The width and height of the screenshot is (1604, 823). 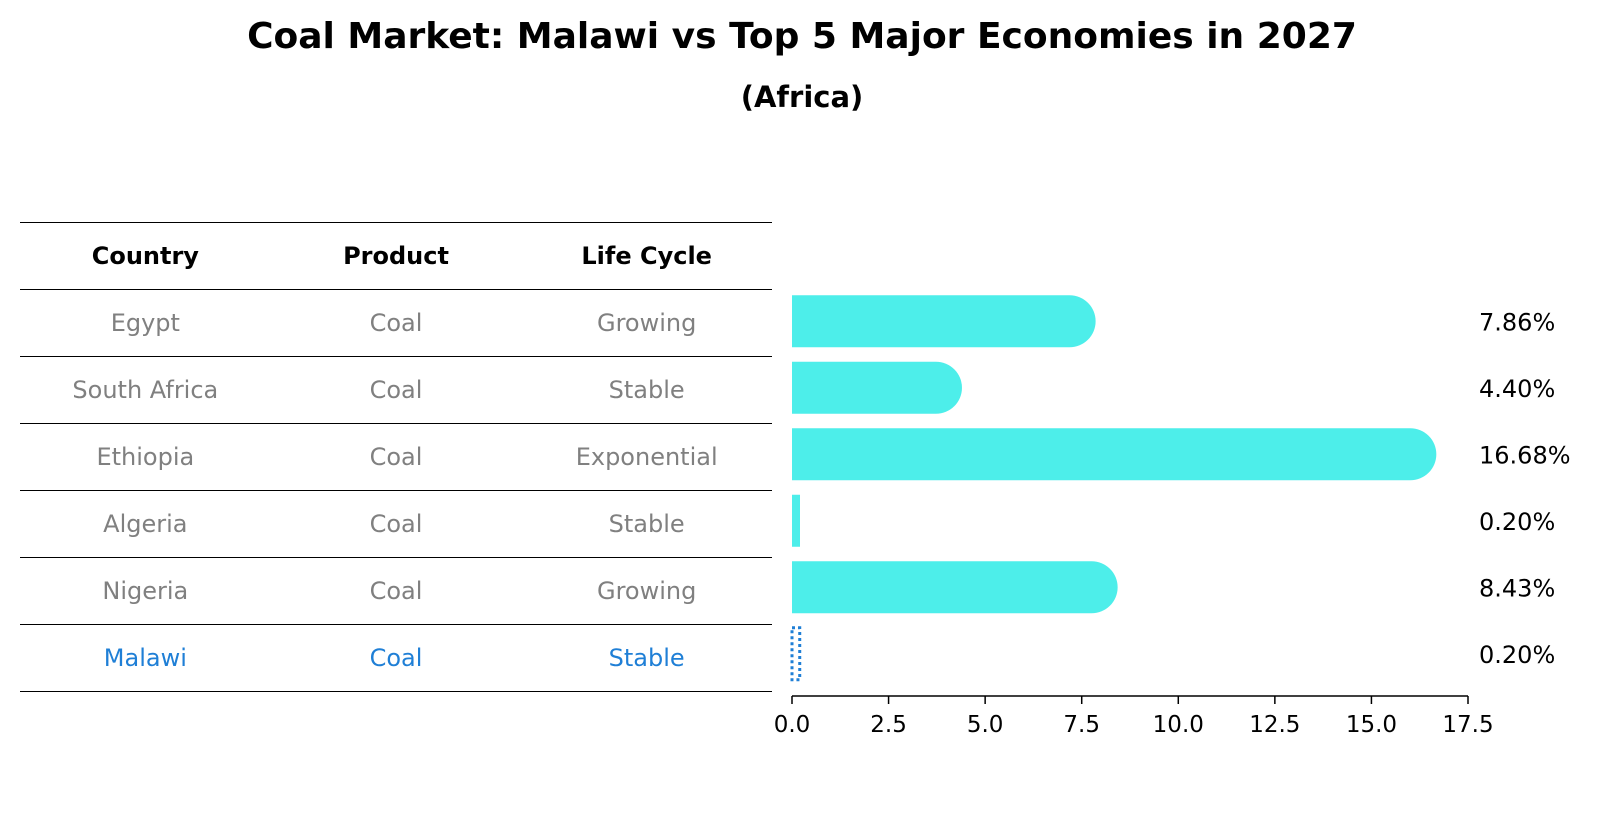 I want to click on country-cell: Ethiopia, so click(x=145, y=457).